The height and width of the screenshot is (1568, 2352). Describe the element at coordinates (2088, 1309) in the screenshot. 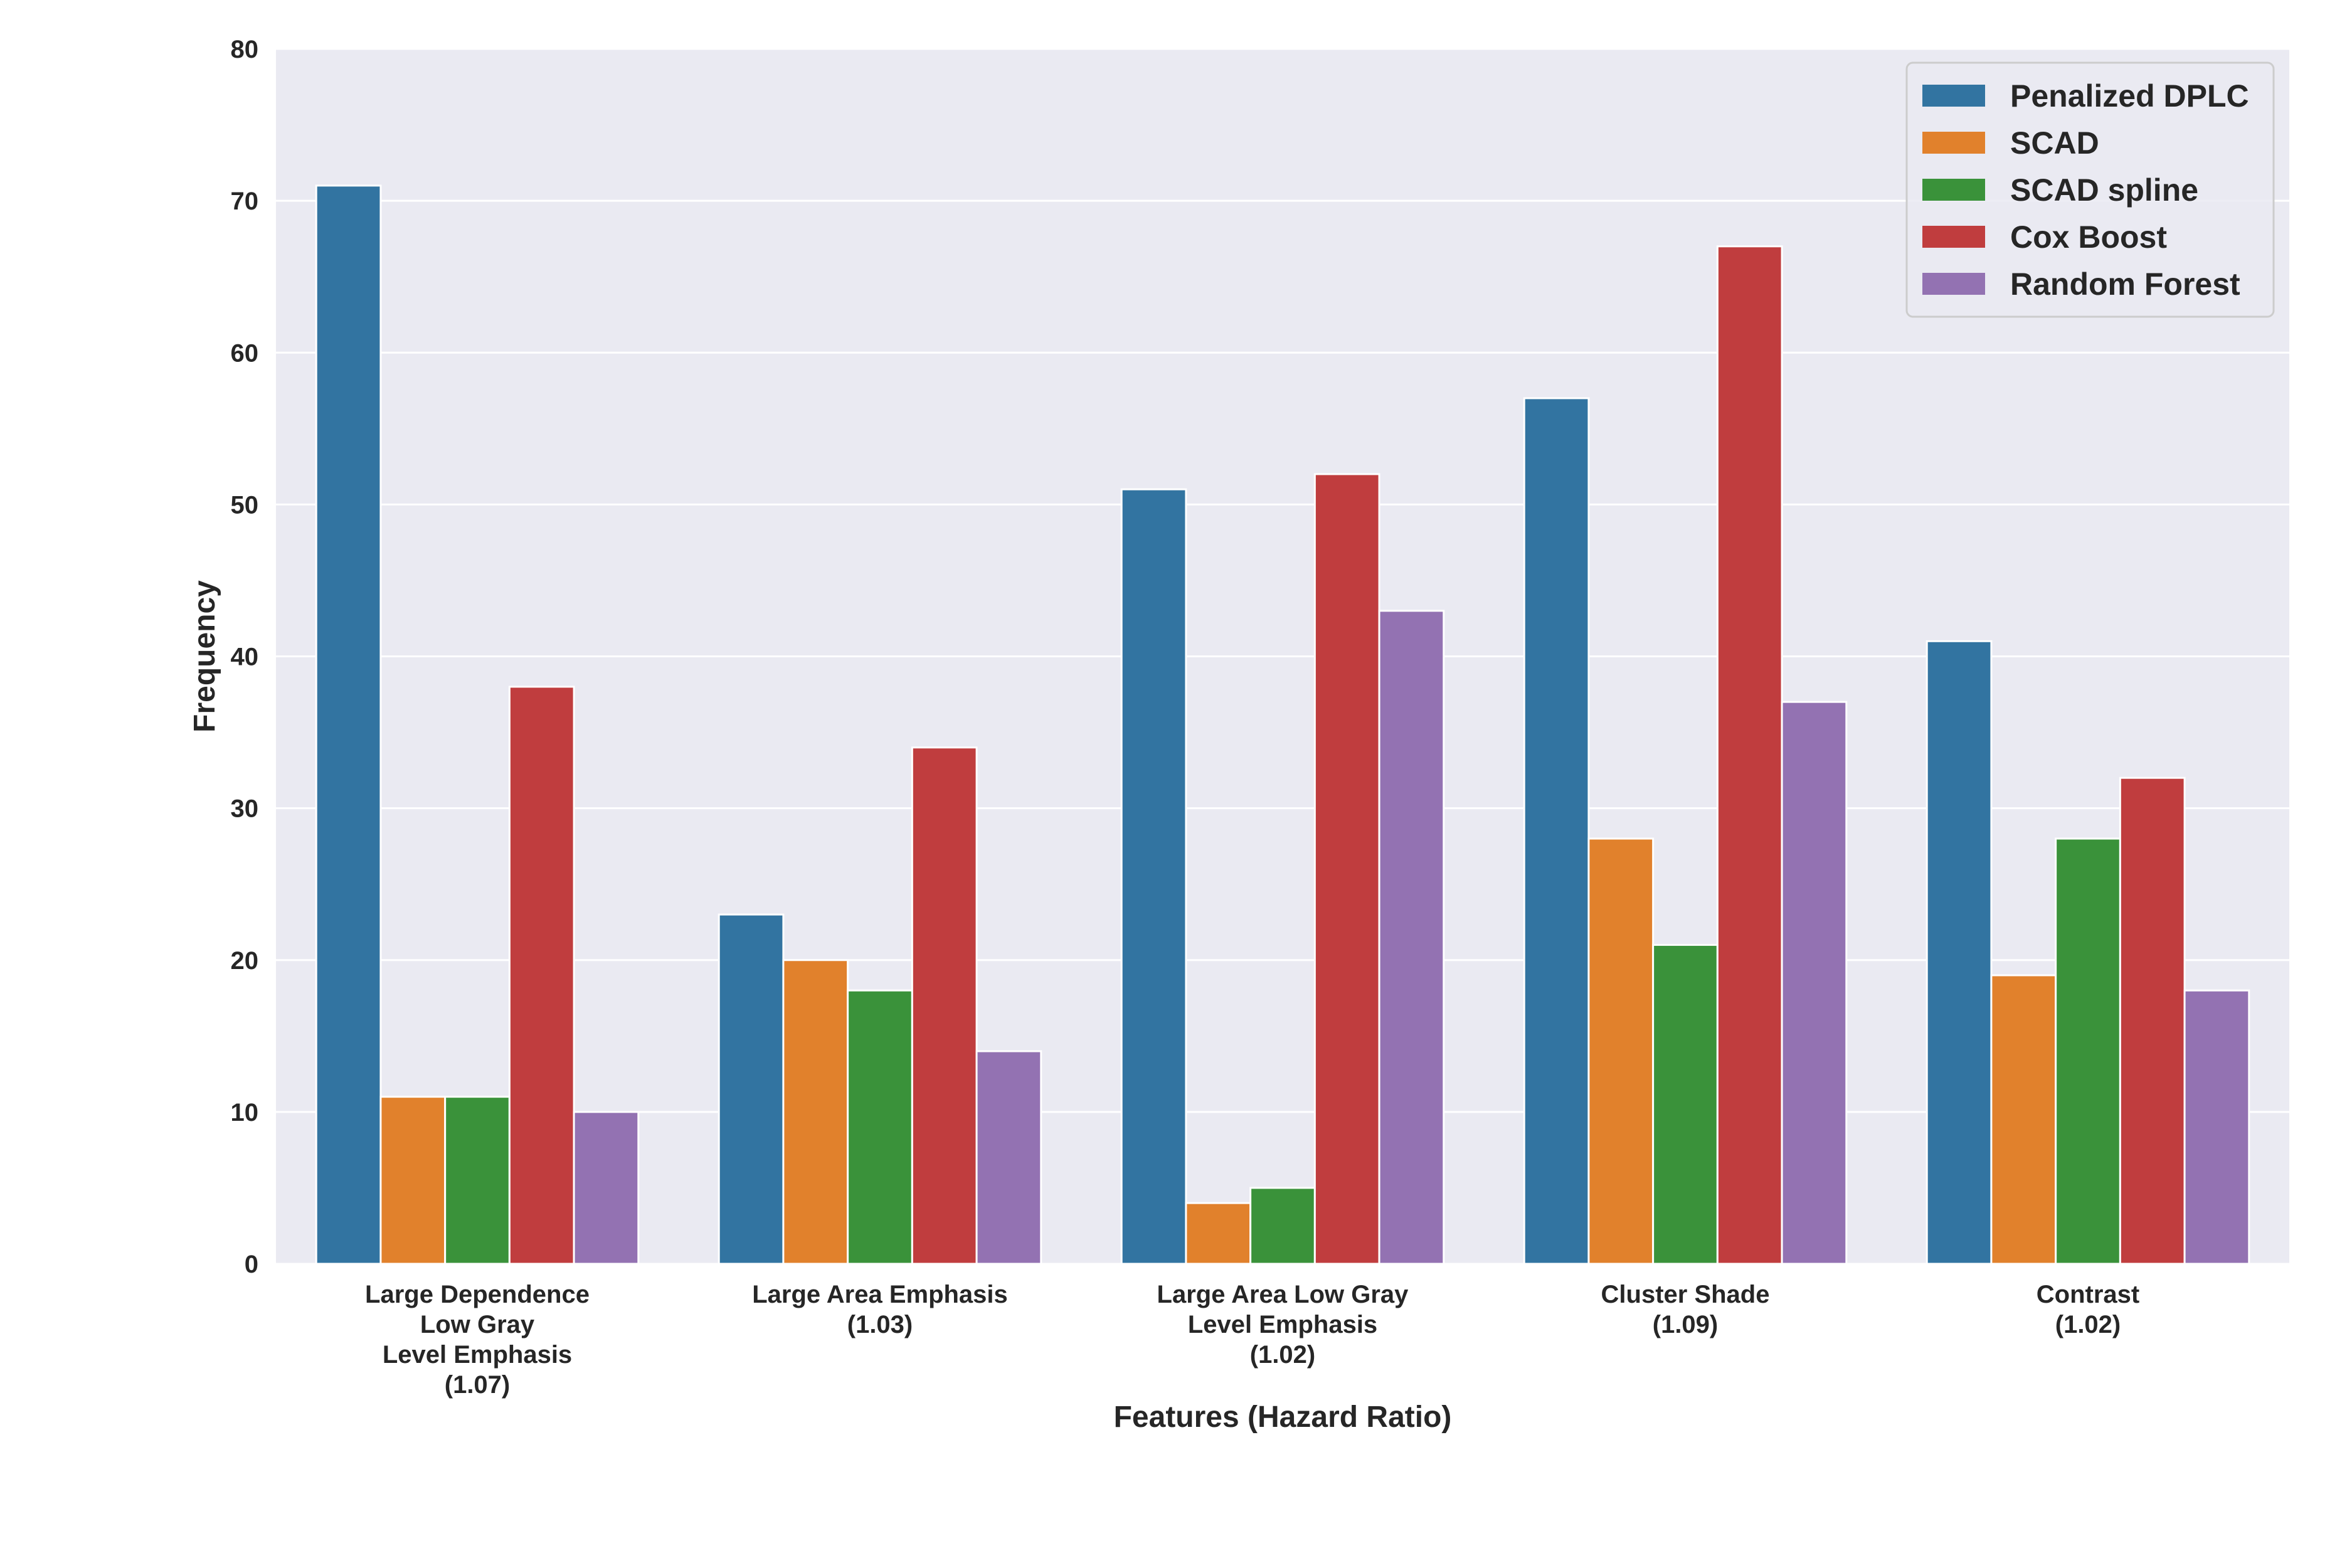

I see `x-tick-label: Contrast (1.02)` at that location.